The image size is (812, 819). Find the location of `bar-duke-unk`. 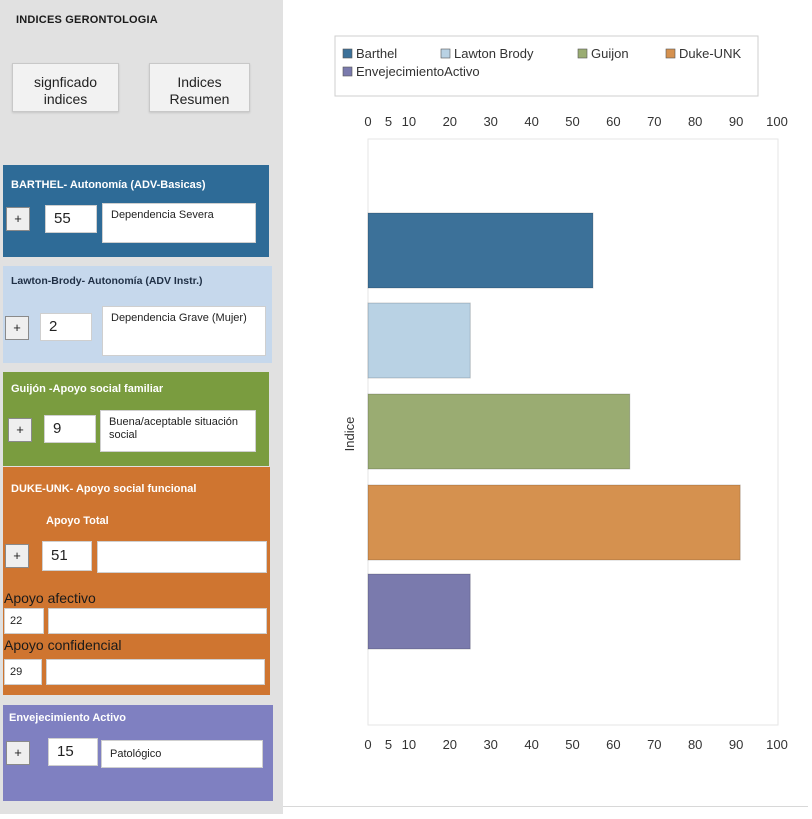

bar-duke-unk is located at coordinates (554, 522).